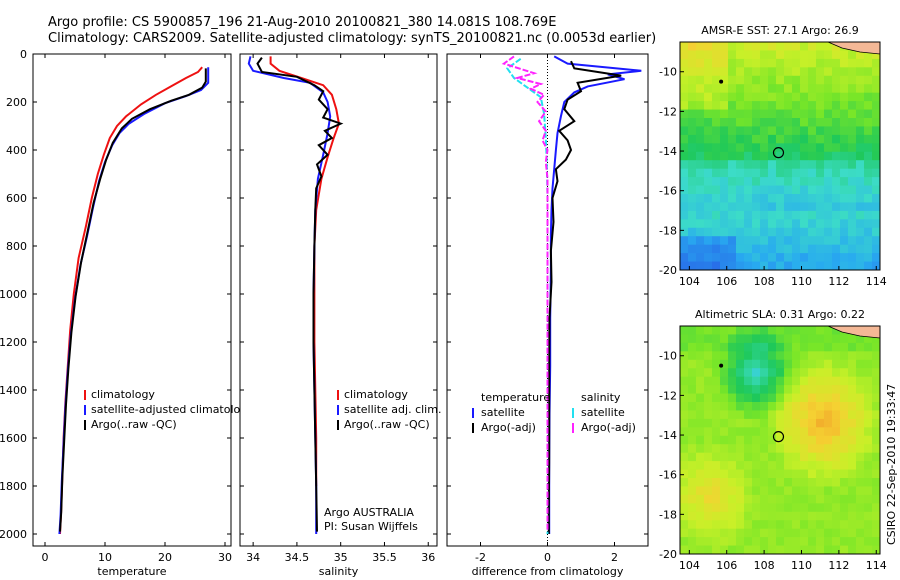 Image resolution: width=900 pixels, height=580 pixels. Describe the element at coordinates (726, 565) in the screenshot. I see `x-tick-label: 106` at that location.